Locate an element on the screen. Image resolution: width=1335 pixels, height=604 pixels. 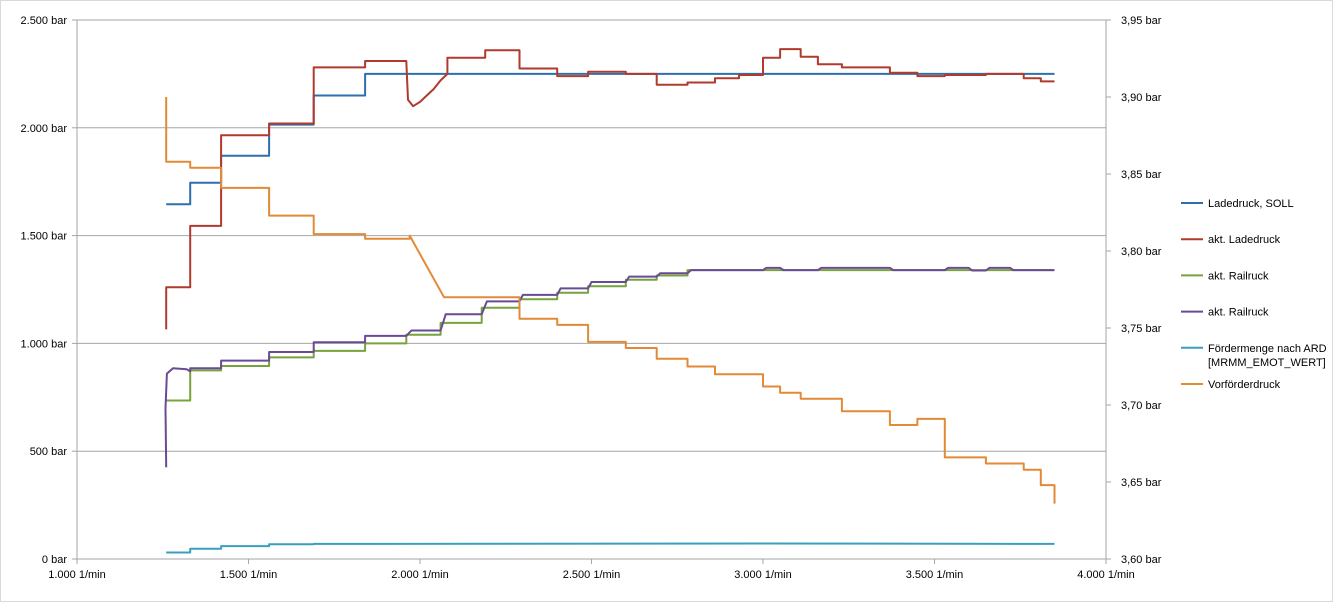
y2-tick-label: 3,60 bar is located at coordinates (1141, 560).